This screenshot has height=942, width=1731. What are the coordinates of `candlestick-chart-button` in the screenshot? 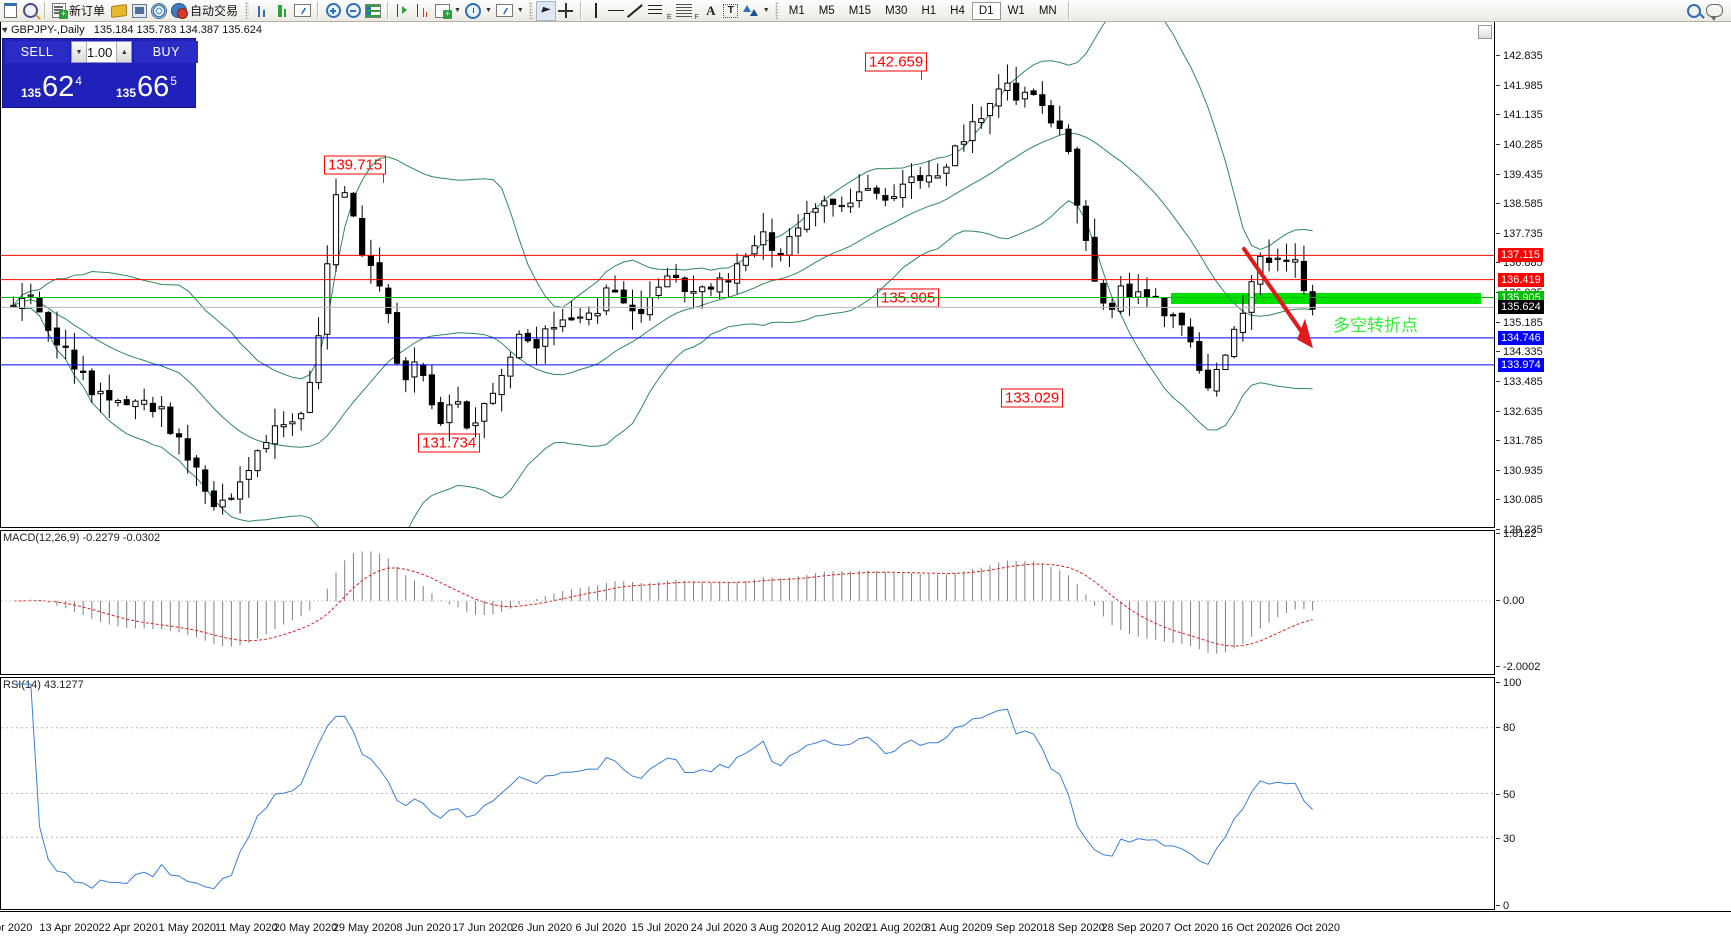 It's located at (282, 11).